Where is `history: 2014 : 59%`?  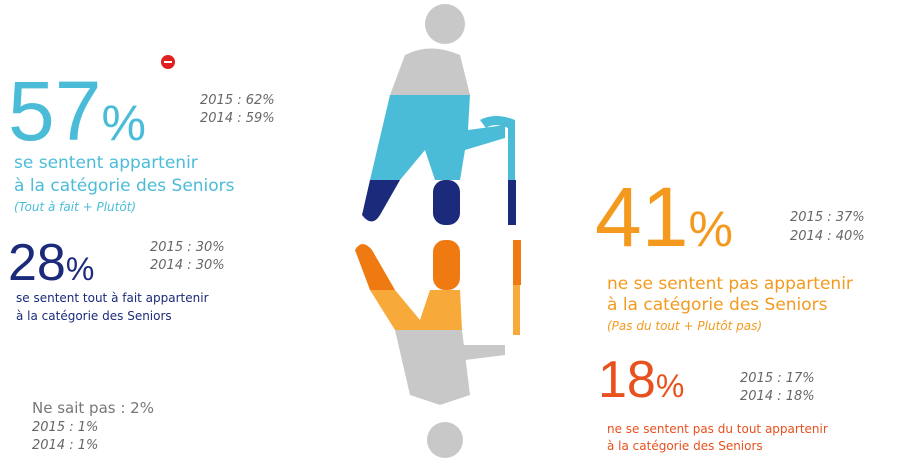
history: 2014 : 59% is located at coordinates (237, 118).